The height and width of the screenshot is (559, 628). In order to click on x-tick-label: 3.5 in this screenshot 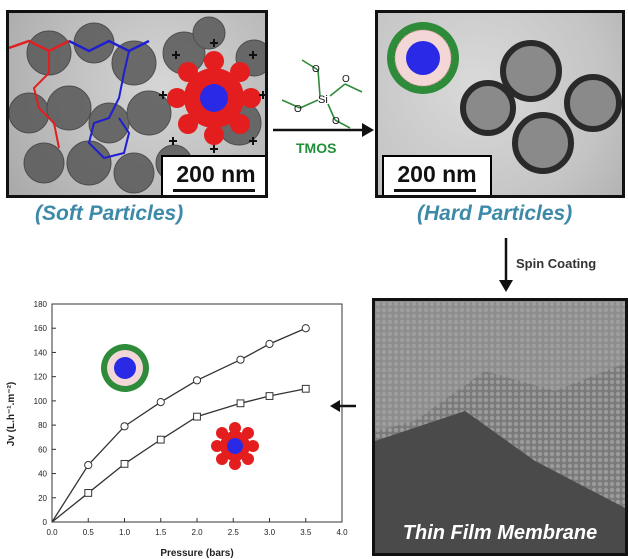, I will do `click(306, 532)`.